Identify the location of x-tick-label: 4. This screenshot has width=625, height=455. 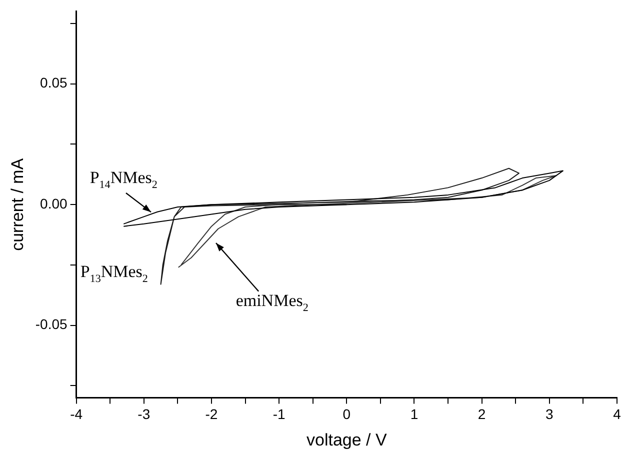
(617, 414).